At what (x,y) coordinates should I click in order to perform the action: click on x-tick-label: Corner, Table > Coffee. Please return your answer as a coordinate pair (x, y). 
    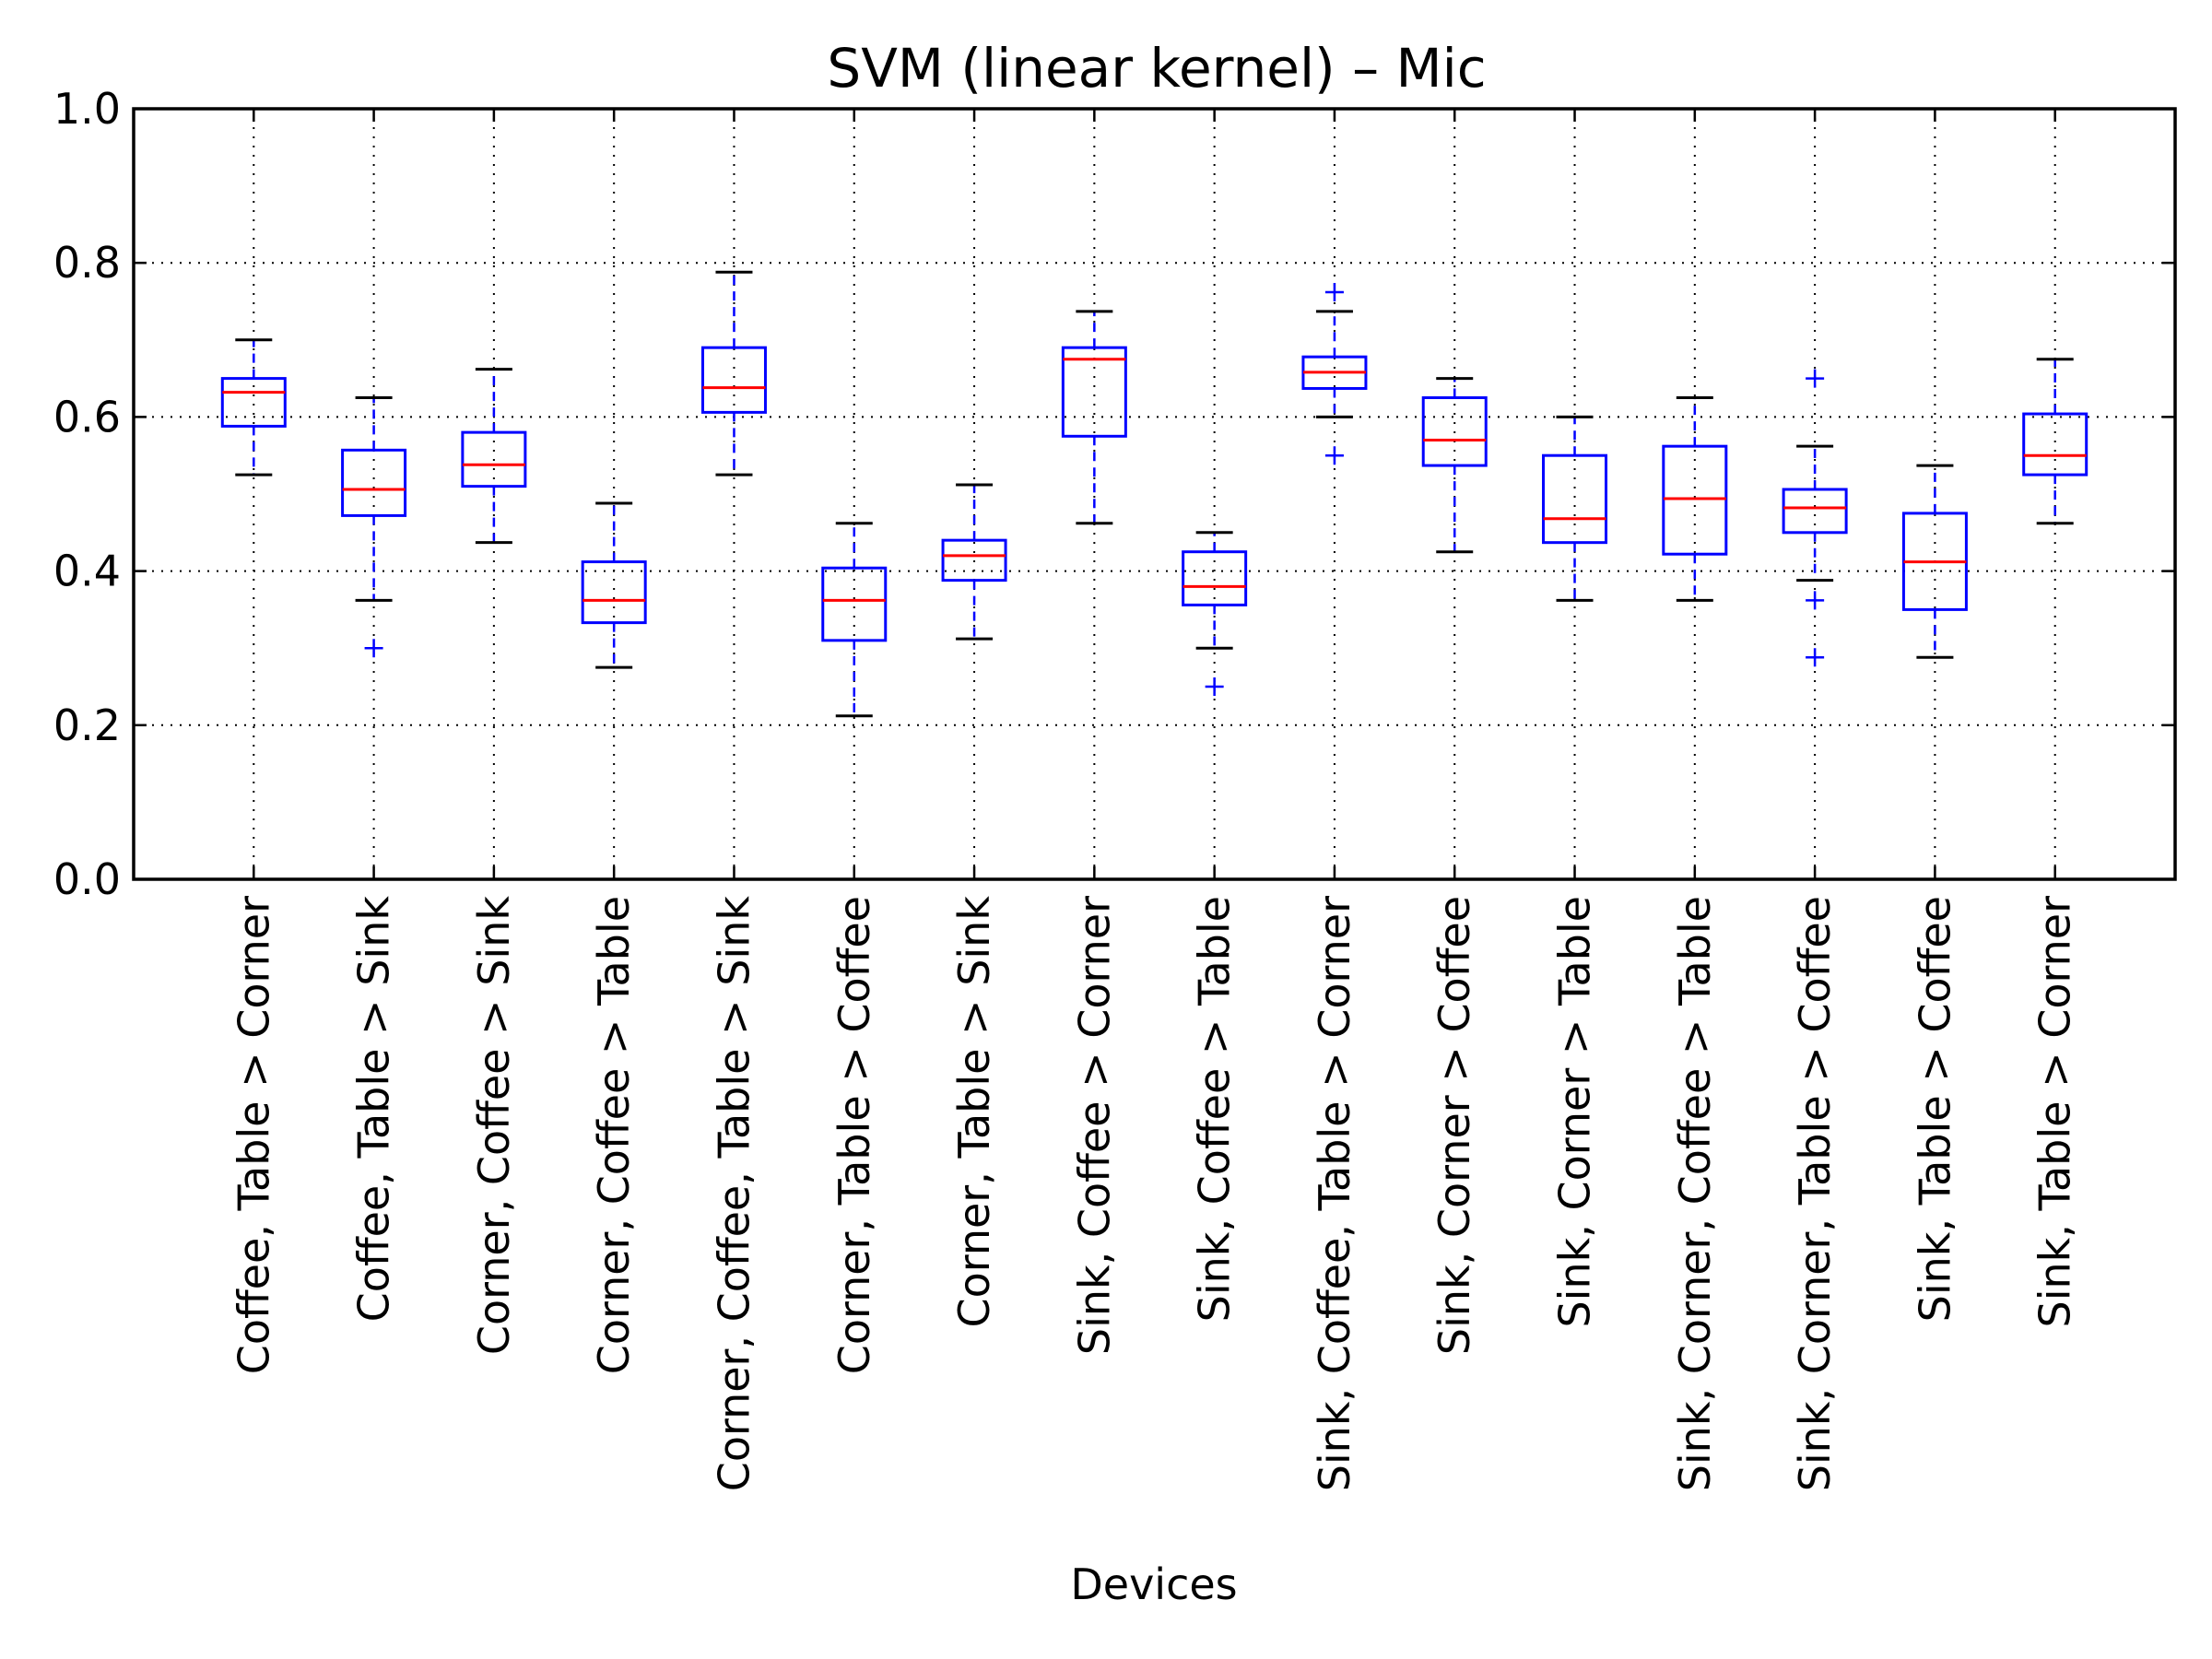
    Looking at the image, I should click on (854, 1135).